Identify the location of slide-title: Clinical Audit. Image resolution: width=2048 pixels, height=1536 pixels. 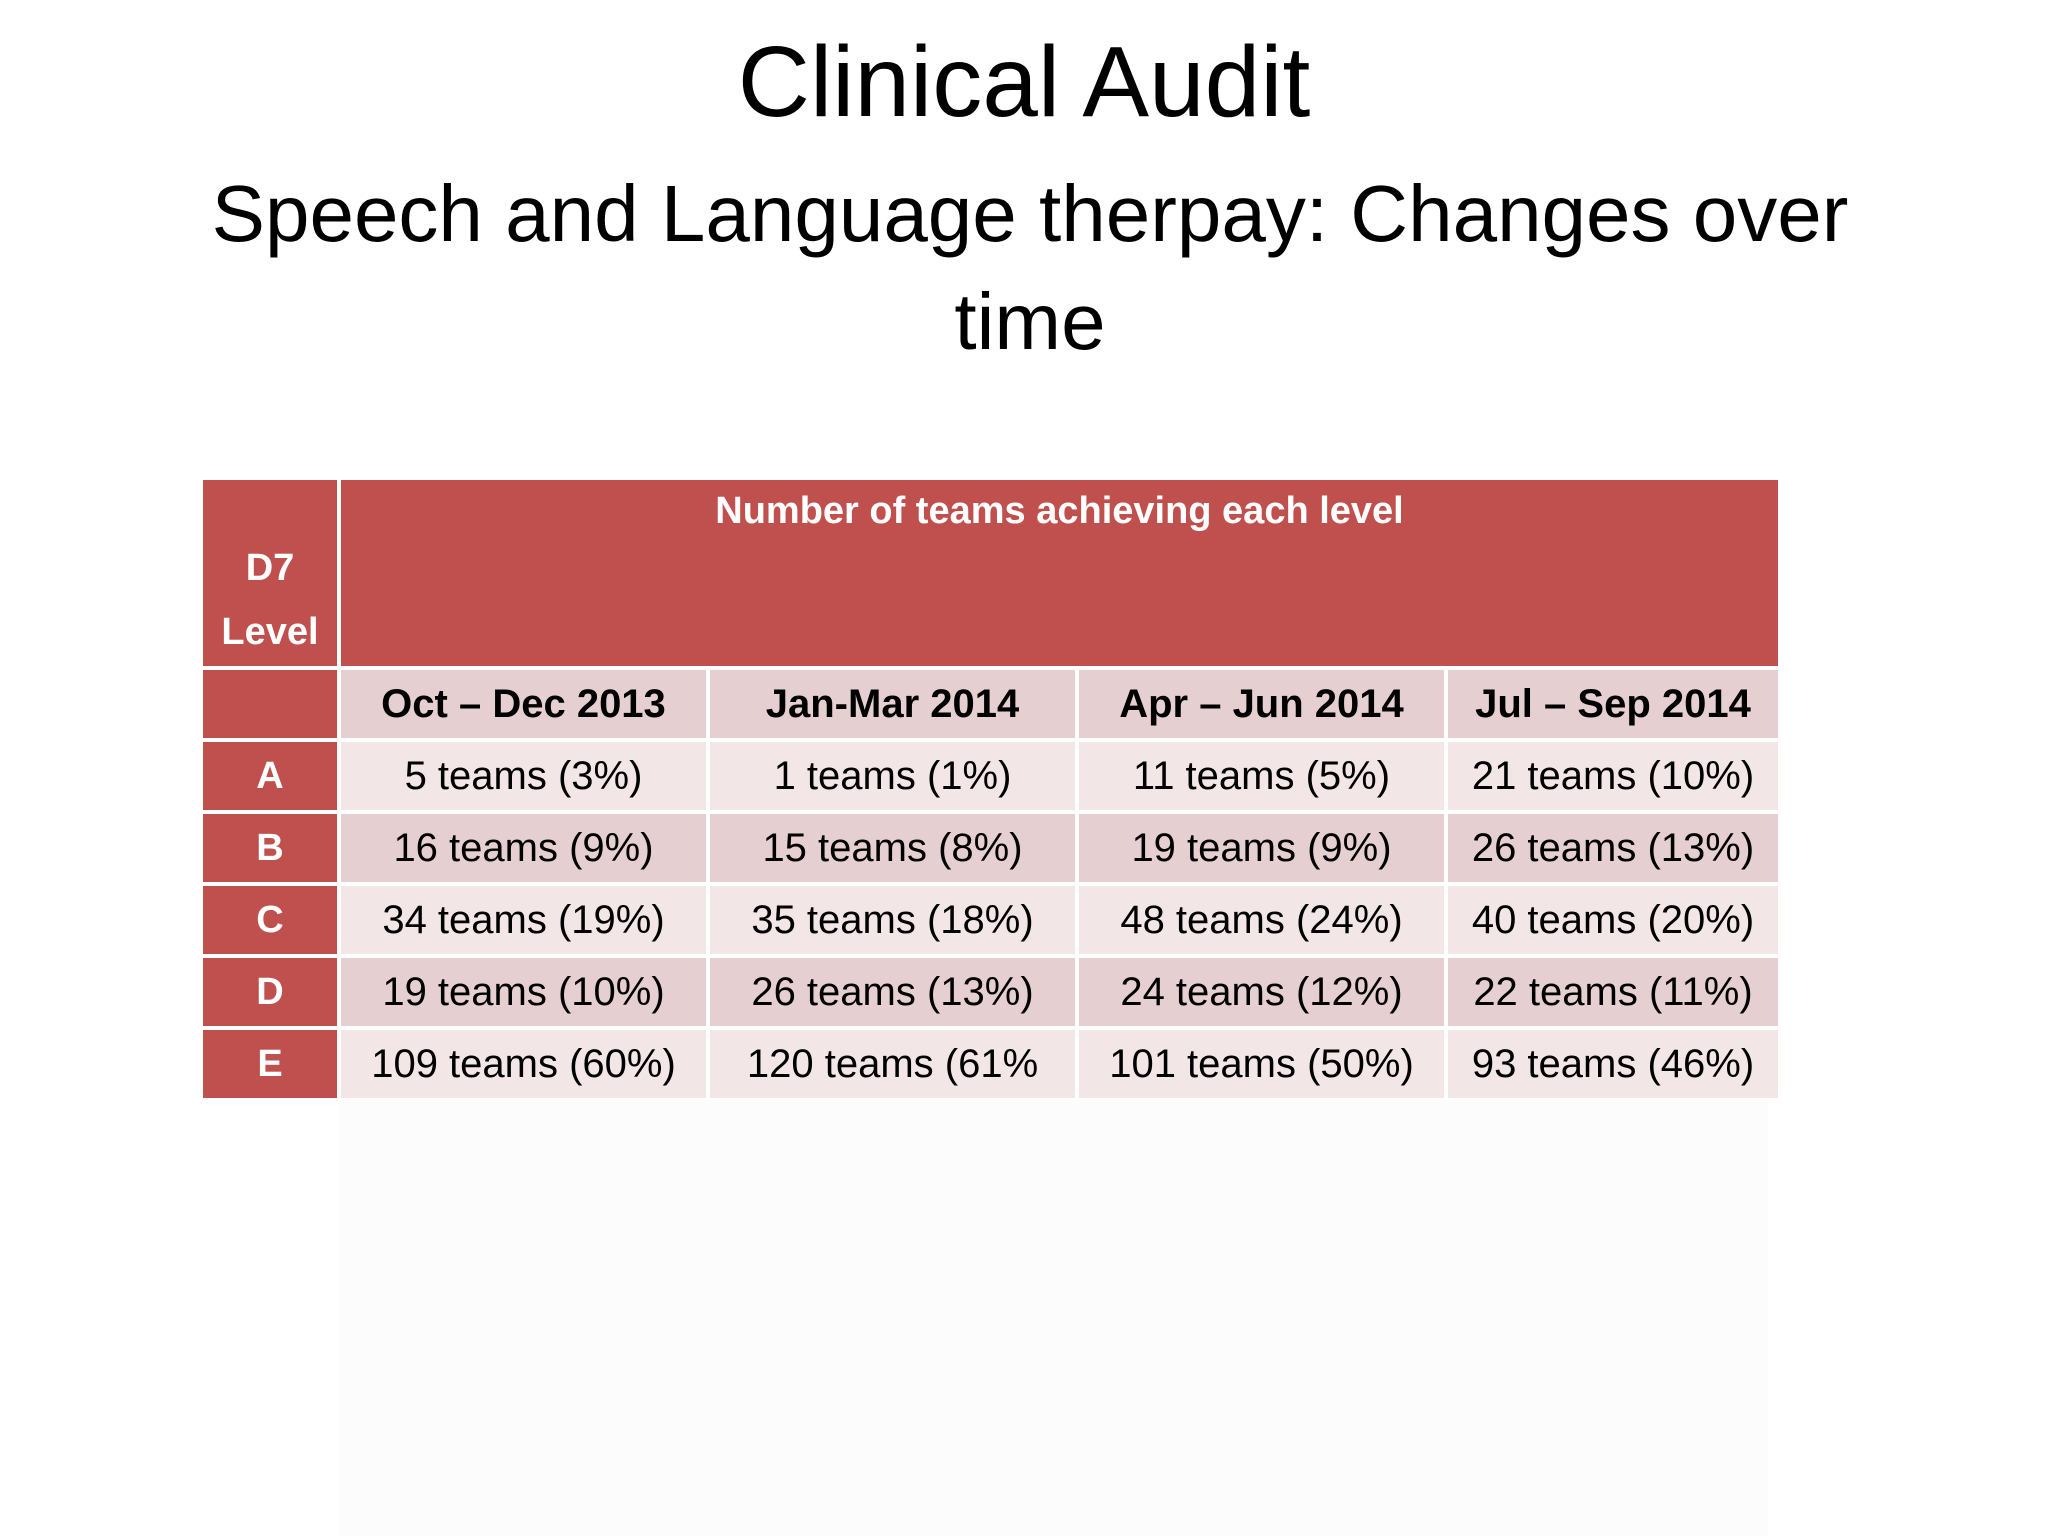
(1024, 82).